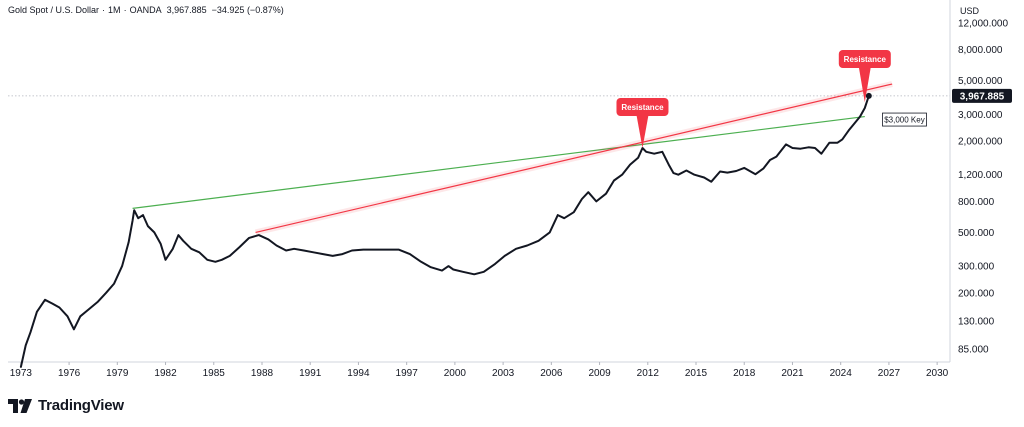  What do you see at coordinates (792, 373) in the screenshot?
I see `x-tick-label: 2021` at bounding box center [792, 373].